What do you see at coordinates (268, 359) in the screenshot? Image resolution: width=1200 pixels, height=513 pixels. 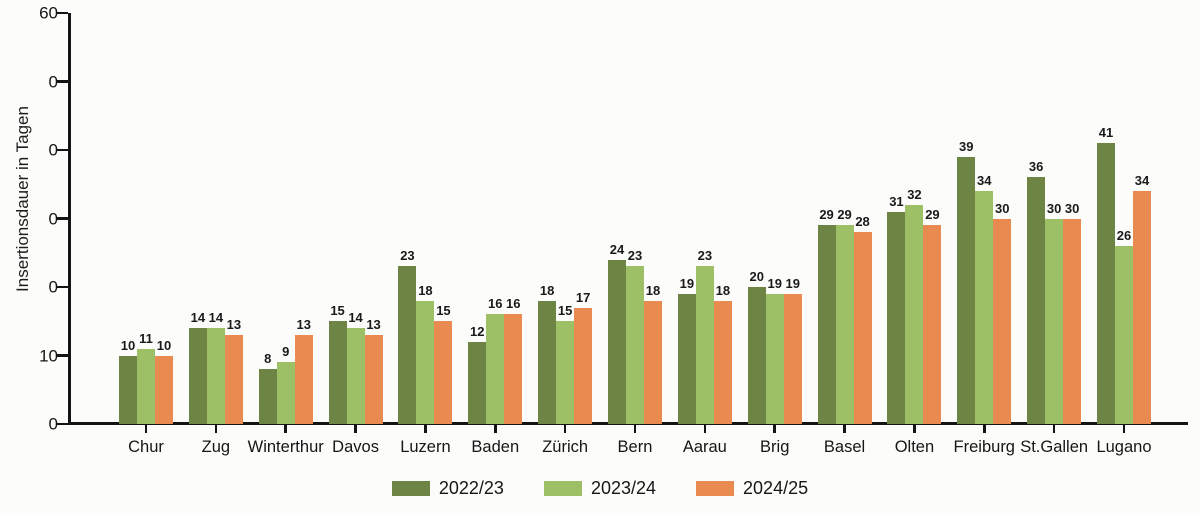 I see `bar-value-label: 8` at bounding box center [268, 359].